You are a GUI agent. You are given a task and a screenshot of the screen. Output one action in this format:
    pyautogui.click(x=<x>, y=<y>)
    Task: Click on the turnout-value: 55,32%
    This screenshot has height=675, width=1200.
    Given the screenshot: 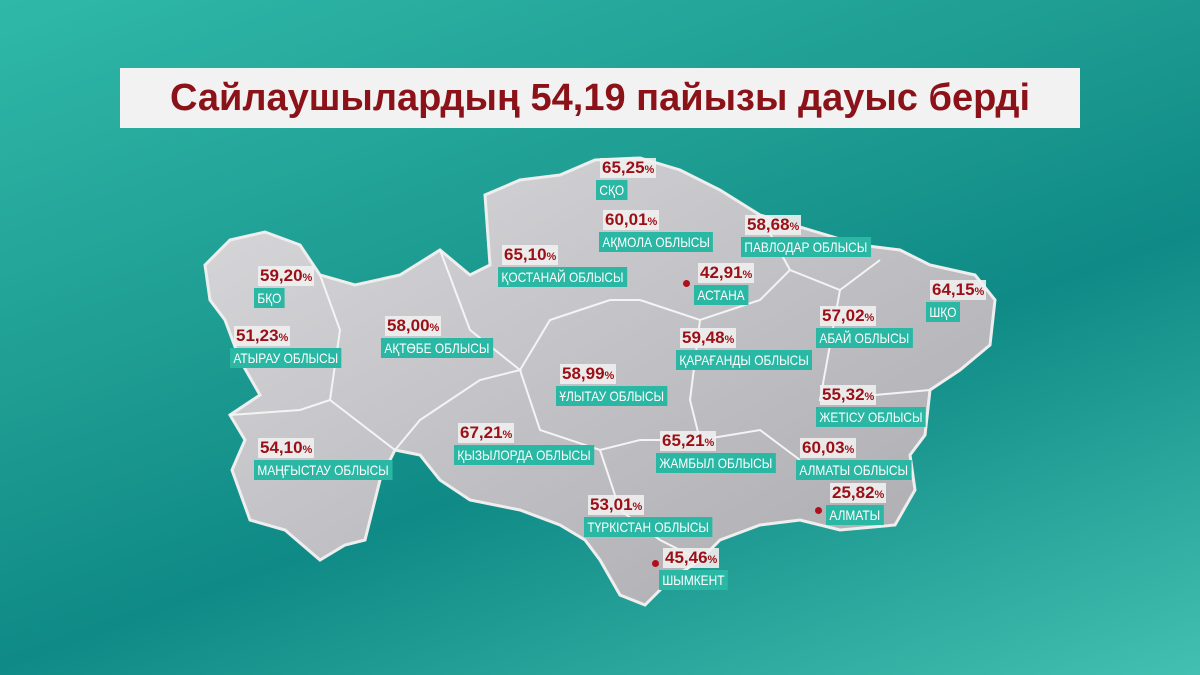 What is the action you would take?
    pyautogui.click(x=848, y=395)
    